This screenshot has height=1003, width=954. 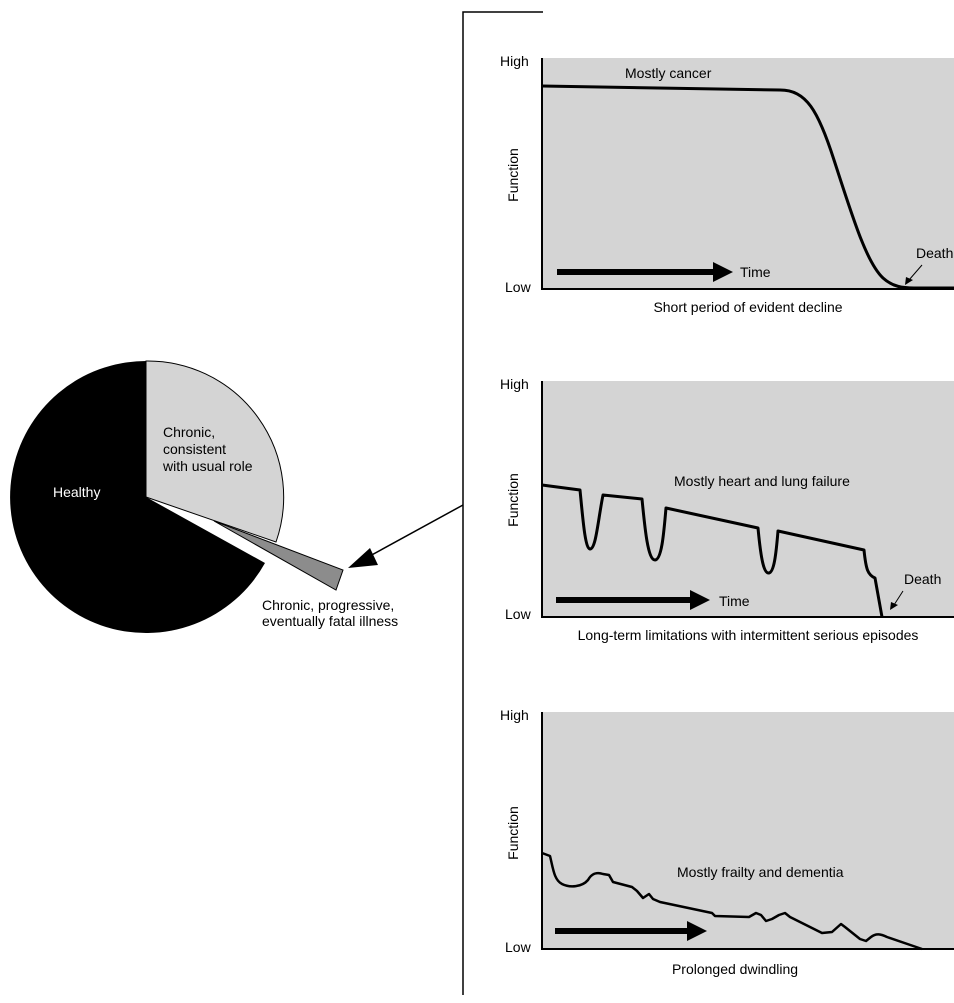 I want to click on panel-caption: Prolonged dwindling, so click(x=735, y=969).